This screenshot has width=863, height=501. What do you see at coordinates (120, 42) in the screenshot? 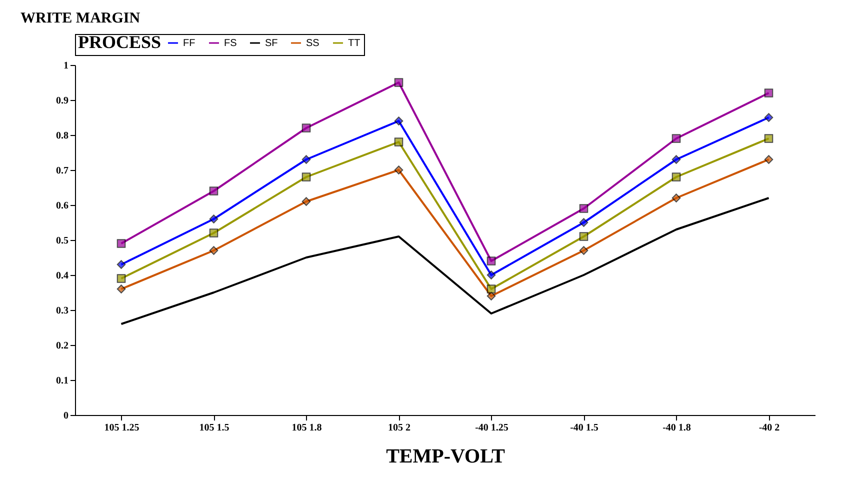
I see `legend-title: PROCESS` at bounding box center [120, 42].